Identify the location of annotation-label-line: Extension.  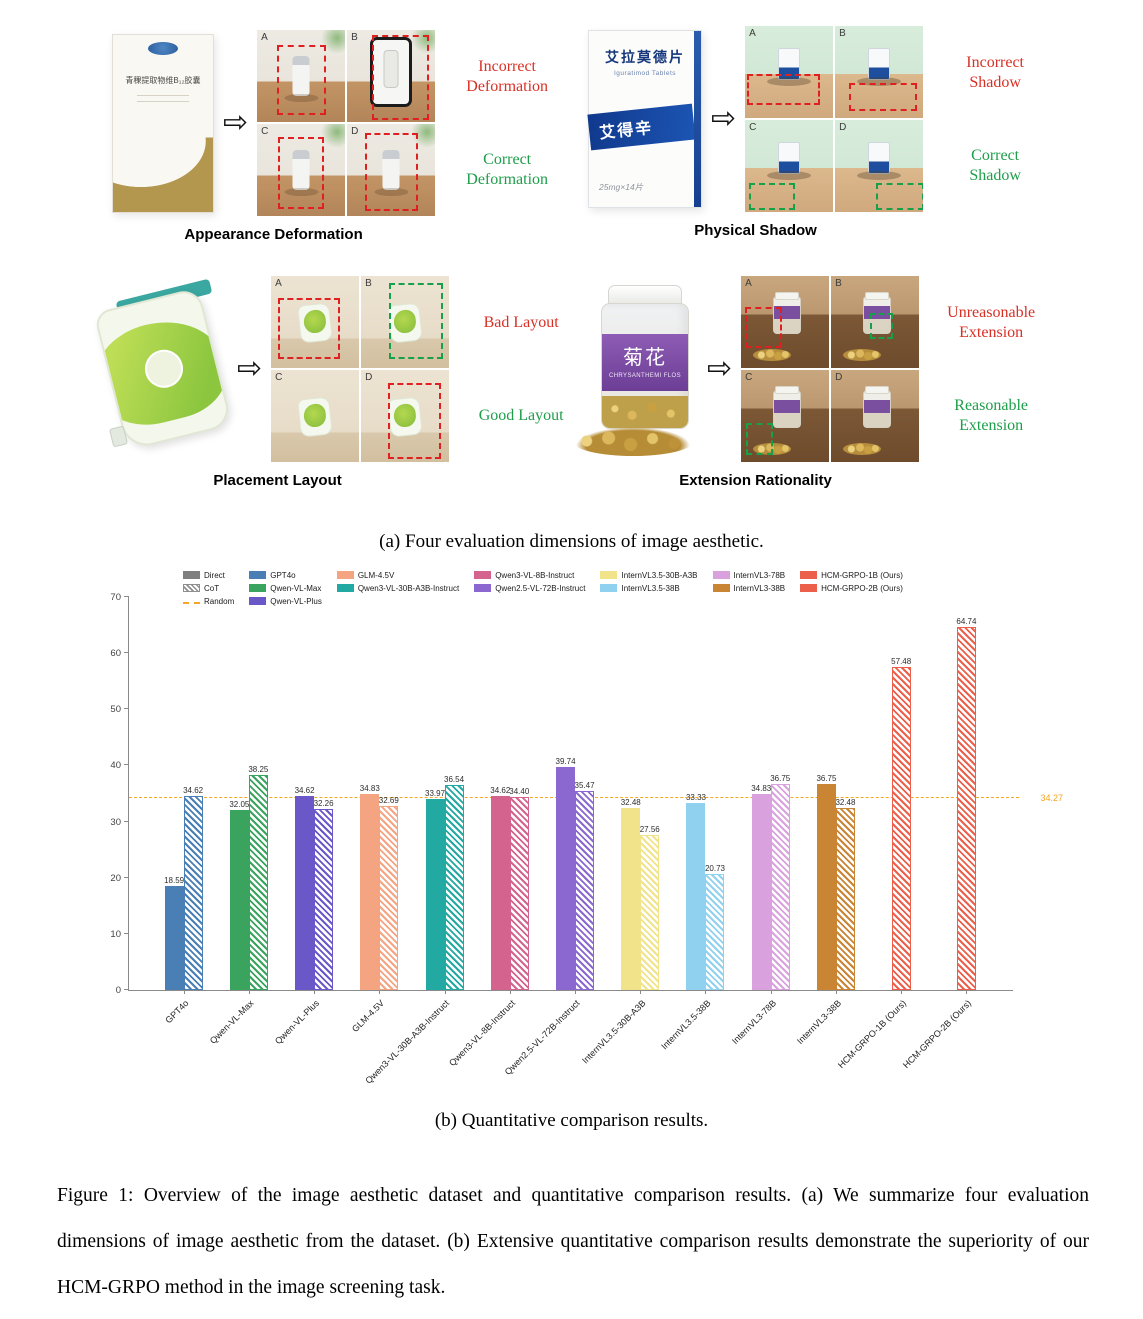
(991, 425).